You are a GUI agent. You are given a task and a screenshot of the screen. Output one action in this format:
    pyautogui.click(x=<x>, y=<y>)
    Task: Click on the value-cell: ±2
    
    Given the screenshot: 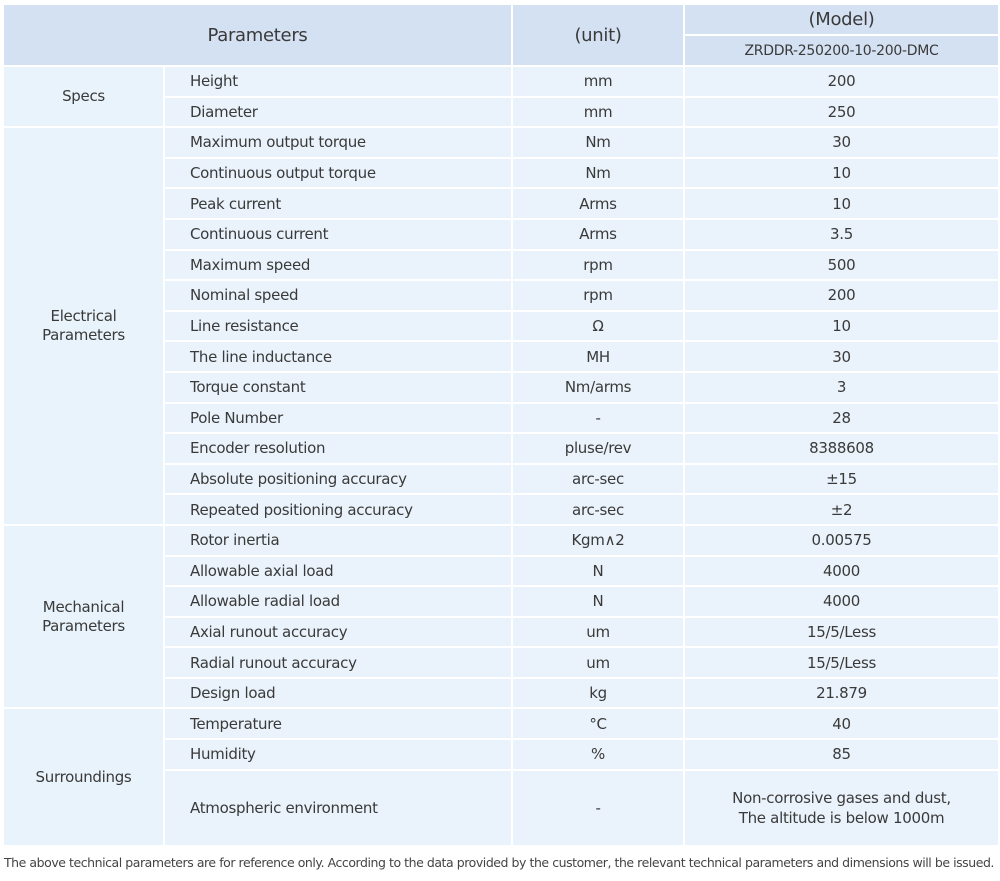 What is the action you would take?
    pyautogui.click(x=841, y=509)
    